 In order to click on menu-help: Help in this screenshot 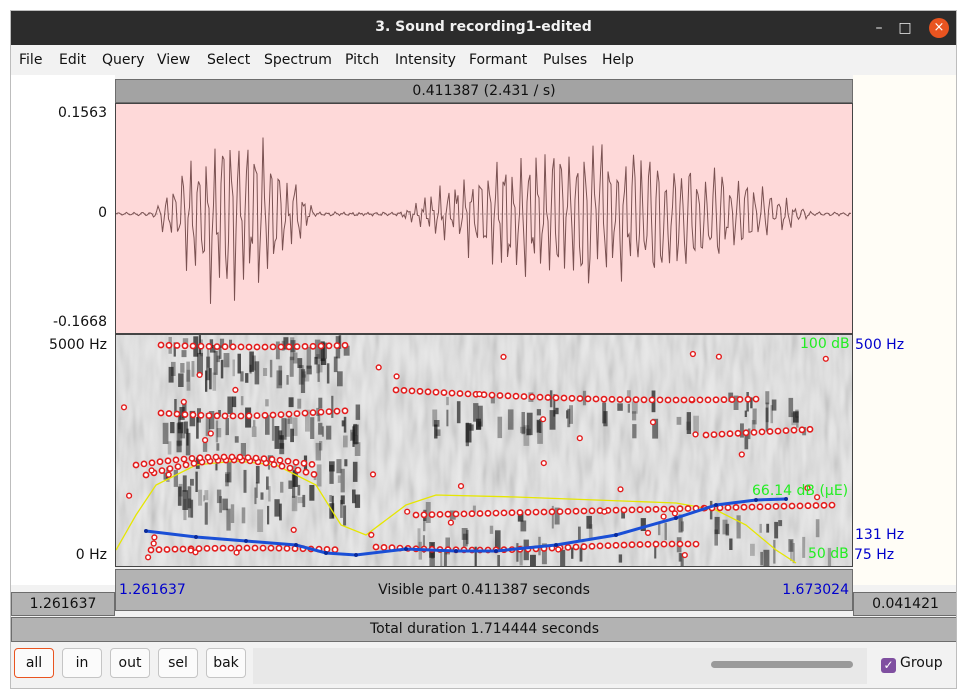, I will do `click(618, 60)`.